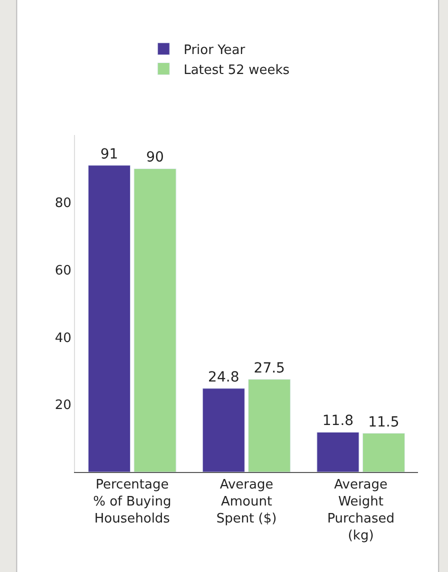 The image size is (448, 572). I want to click on data-label: 11.5, so click(384, 422).